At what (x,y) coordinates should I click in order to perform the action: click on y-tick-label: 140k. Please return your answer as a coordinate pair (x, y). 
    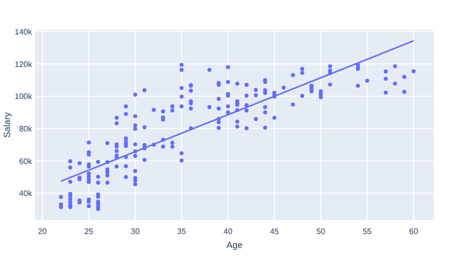
    Looking at the image, I should click on (23, 32).